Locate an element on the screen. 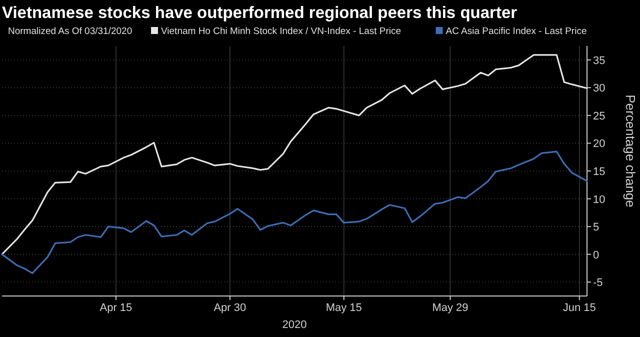  legend-label: Vietnam Ho Chi Minh Stock Index / VN-Index - Last Price is located at coordinates (281, 31).